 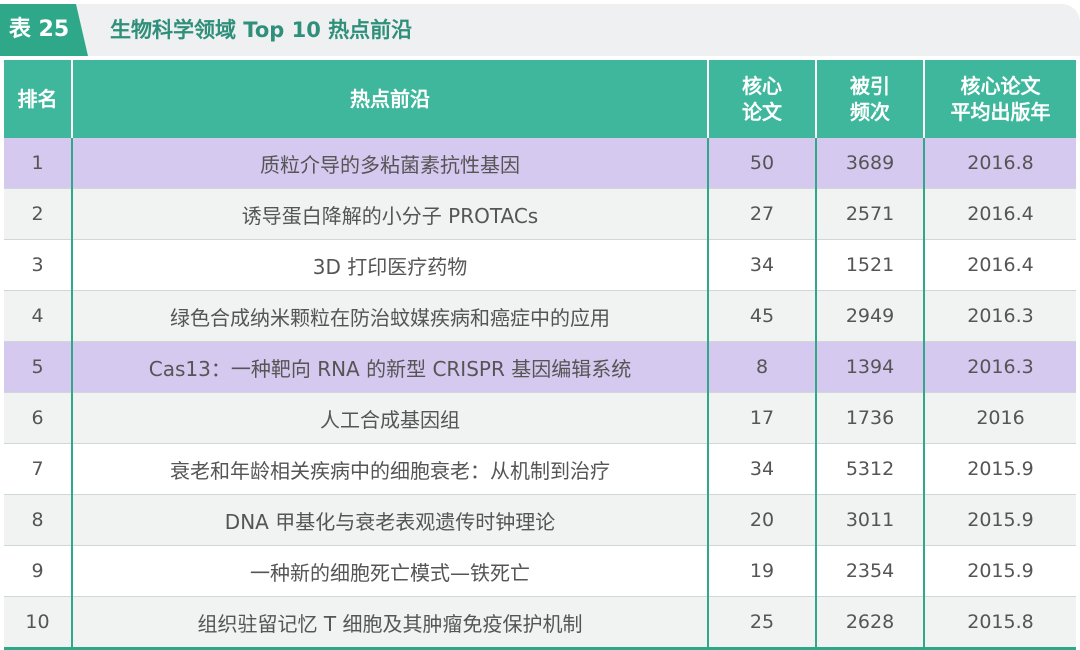 I want to click on table-row: 10 组织驻留记忆 T 细胞及其肿瘤免疫保护机制 25 2628 2015.8, so click(x=540, y=623).